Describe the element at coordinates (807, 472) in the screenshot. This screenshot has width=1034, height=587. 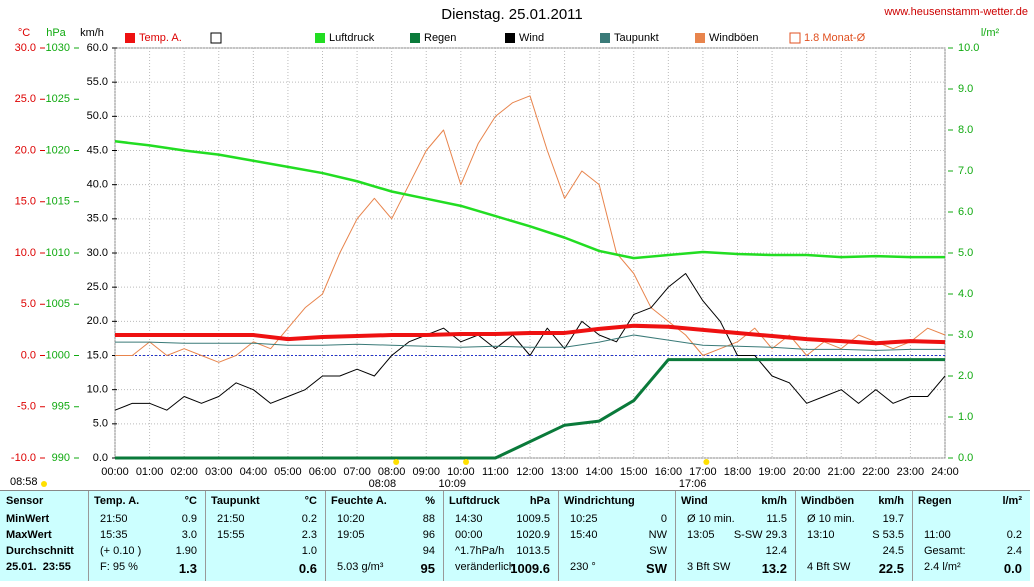
I see `x-tick-label: 20:00` at that location.